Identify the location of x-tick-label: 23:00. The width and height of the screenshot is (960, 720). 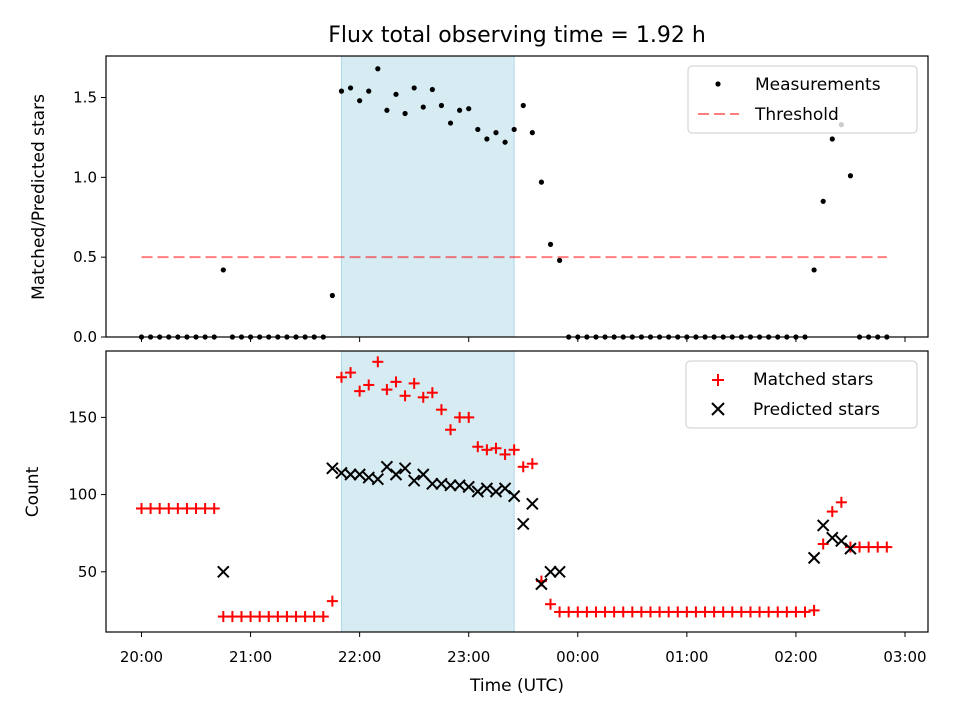
(468, 657).